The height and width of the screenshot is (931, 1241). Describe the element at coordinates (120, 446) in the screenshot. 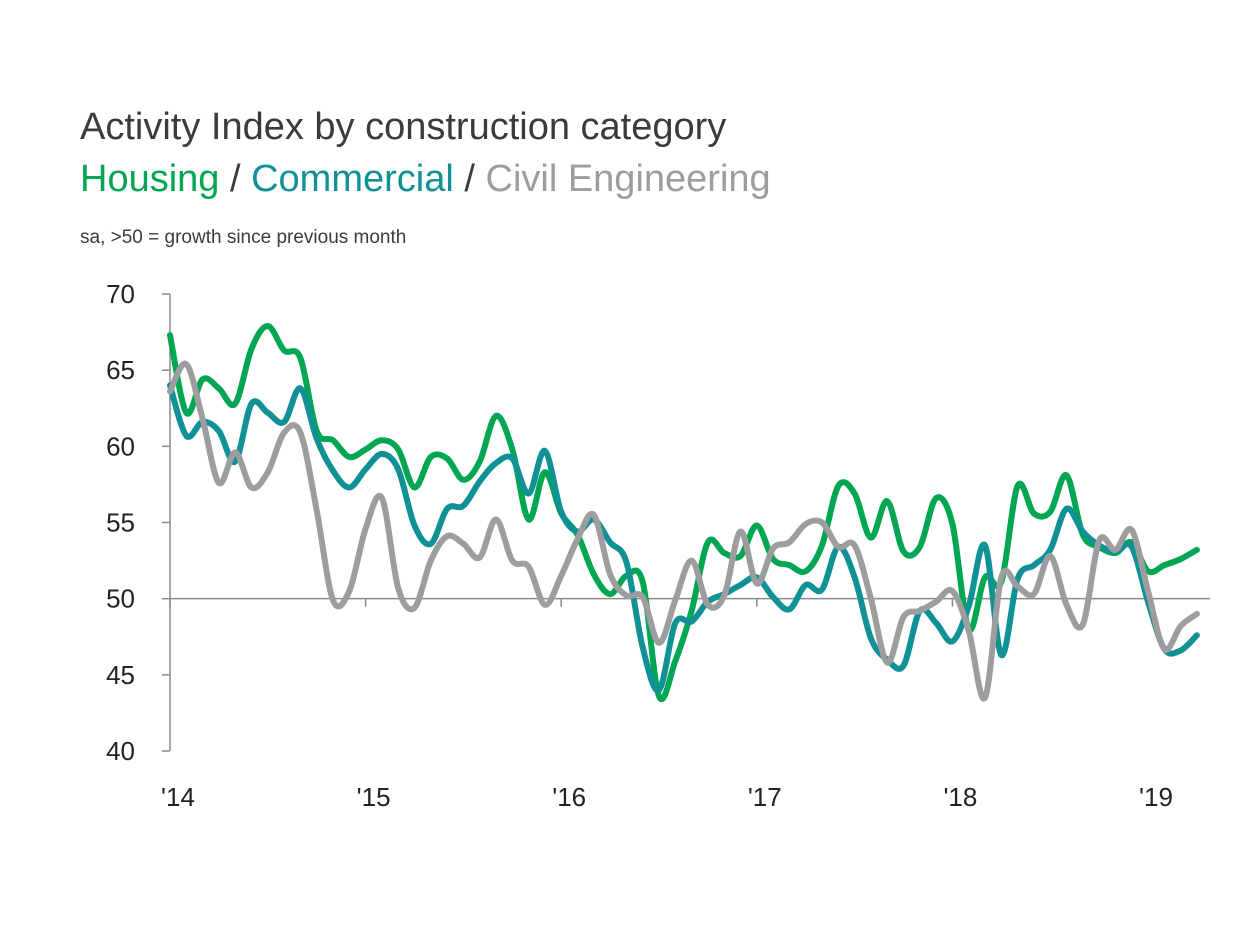

I see `y-tick-label-60: 60` at that location.